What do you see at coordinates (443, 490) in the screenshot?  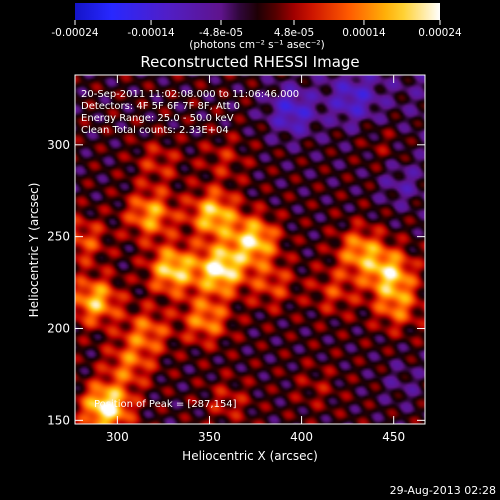 I see `footer-date: 29-Aug-2013 02:28` at bounding box center [443, 490].